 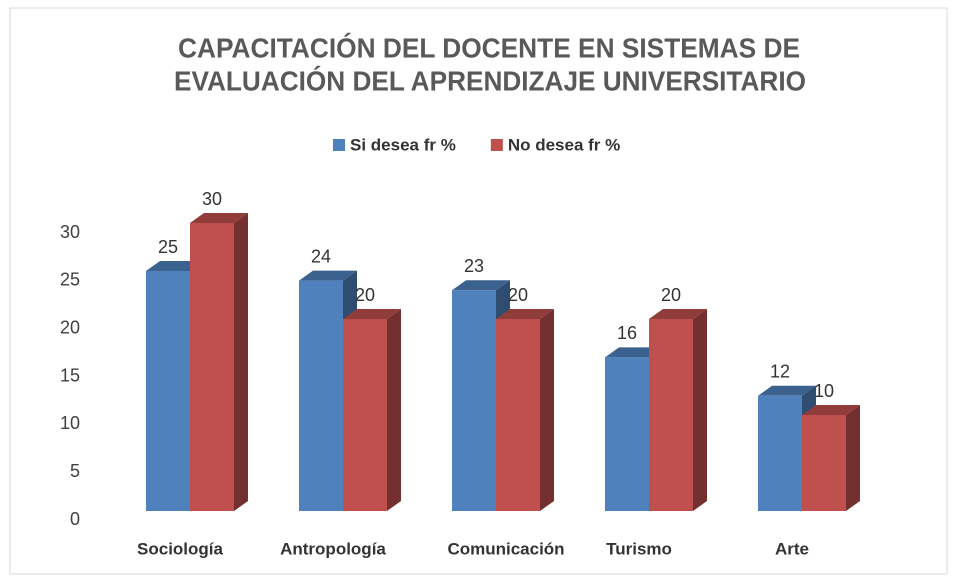 I want to click on data-label: 23, so click(x=474, y=266).